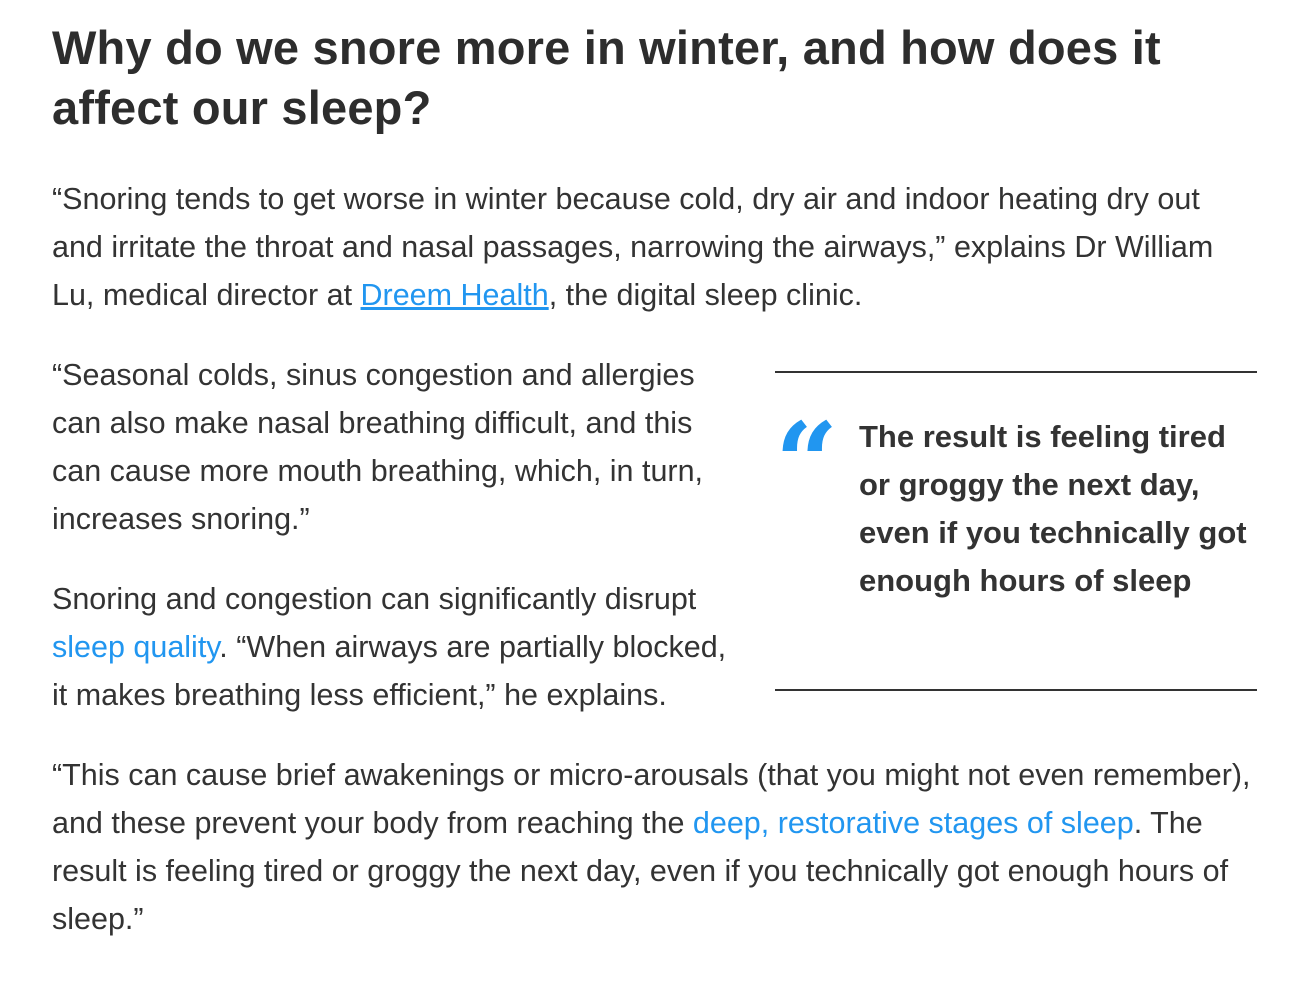 The height and width of the screenshot is (1004, 1302). I want to click on sleep-quality-link: sleep quality, so click(136, 647).